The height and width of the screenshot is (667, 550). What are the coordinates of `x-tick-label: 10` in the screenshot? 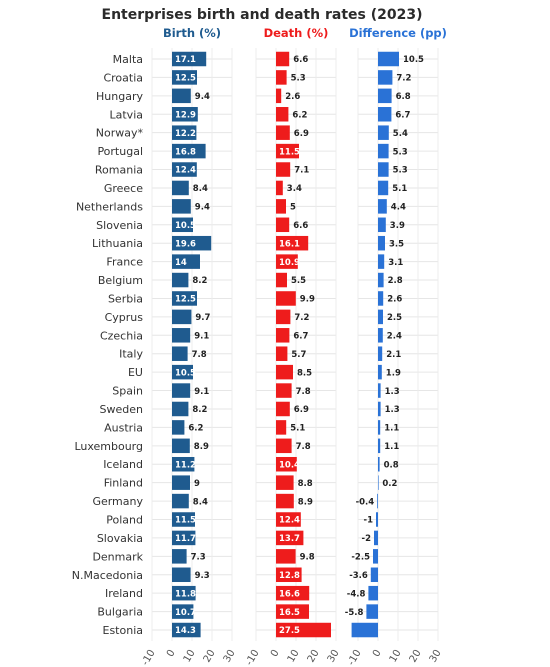 It's located at (294, 656).